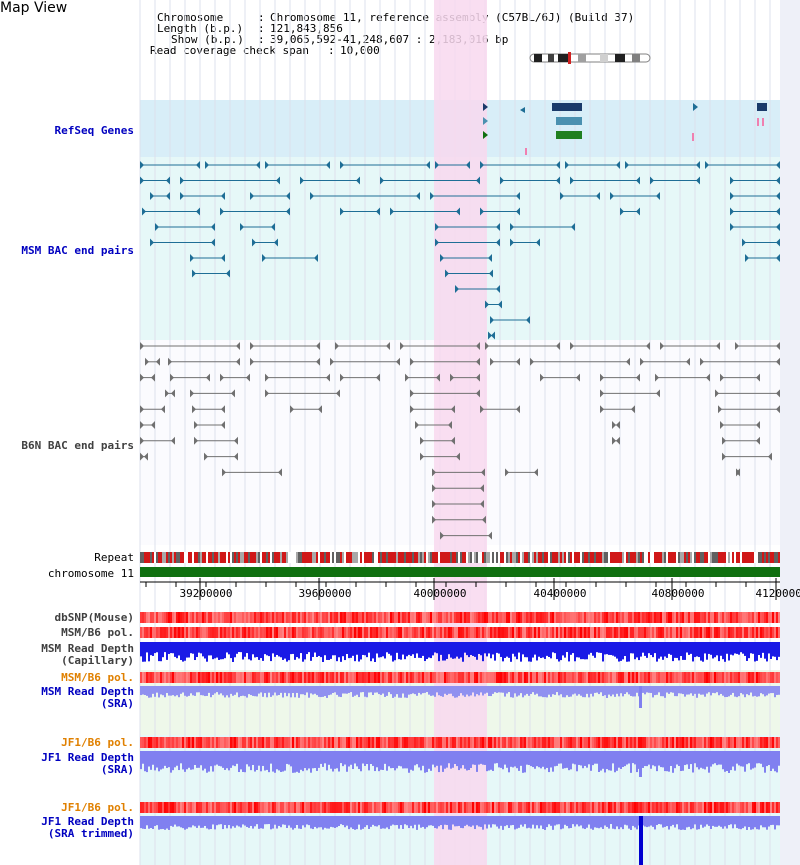 The height and width of the screenshot is (865, 800). Describe the element at coordinates (77, 250) in the screenshot. I see `track-label-msm-bac: MSM BAC end pairs` at that location.